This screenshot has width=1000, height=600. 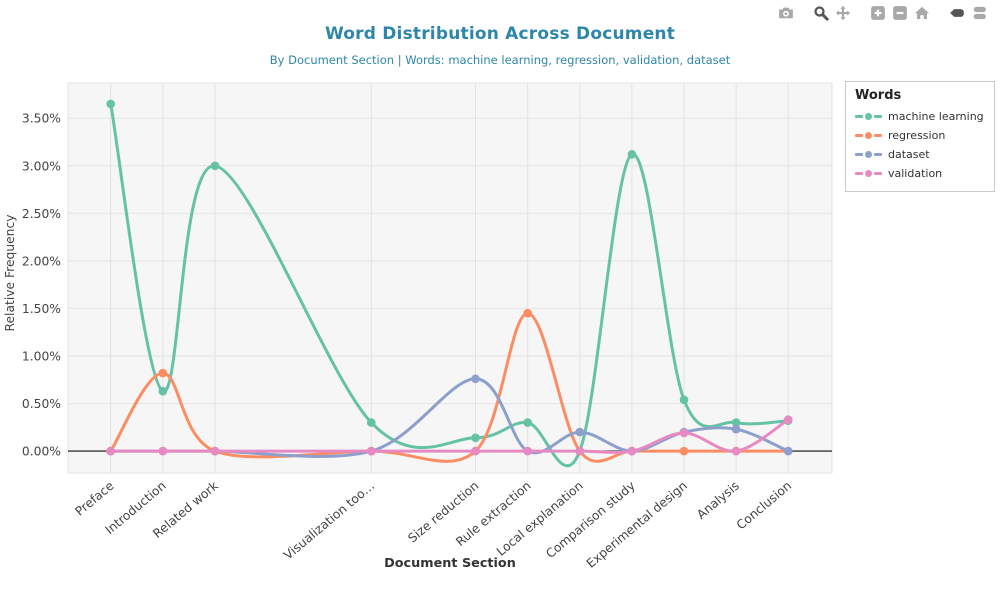 I want to click on x-tick-label: Experimental design, so click(x=637, y=525).